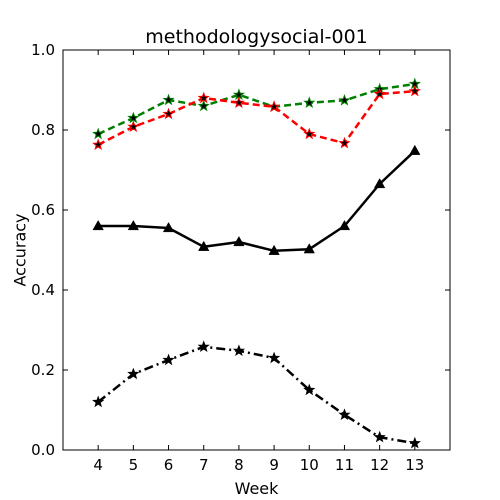 The width and height of the screenshot is (500, 500). What do you see at coordinates (43, 50) in the screenshot?
I see `y-tick-label: 1.0` at bounding box center [43, 50].